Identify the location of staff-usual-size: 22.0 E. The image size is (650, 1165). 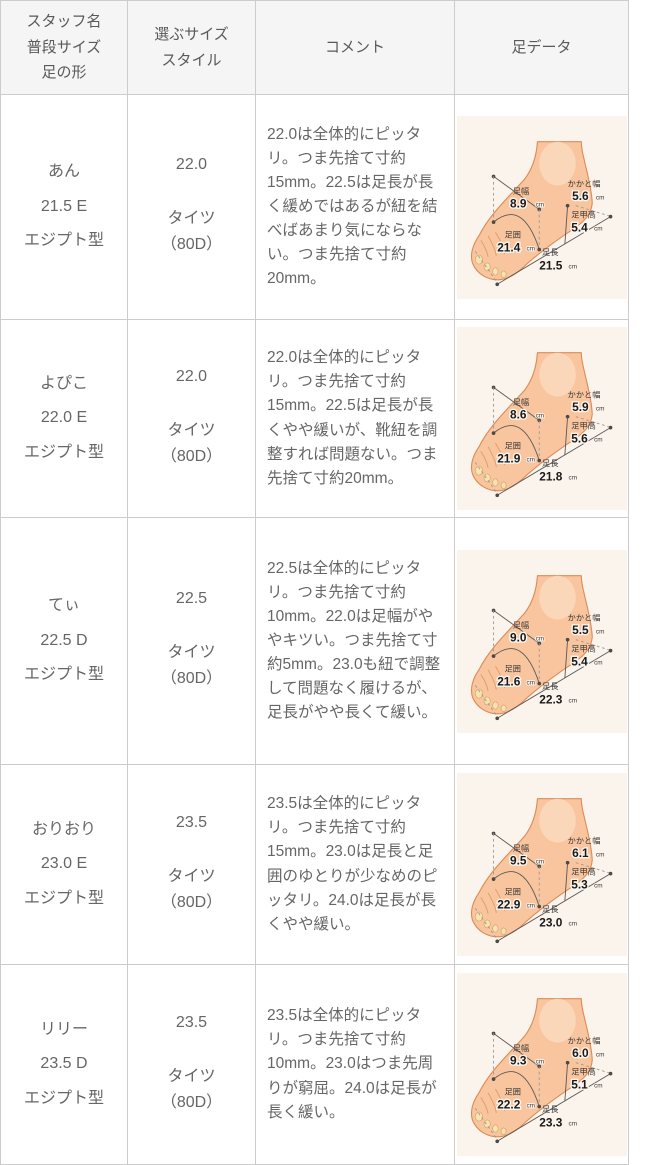
(64, 418).